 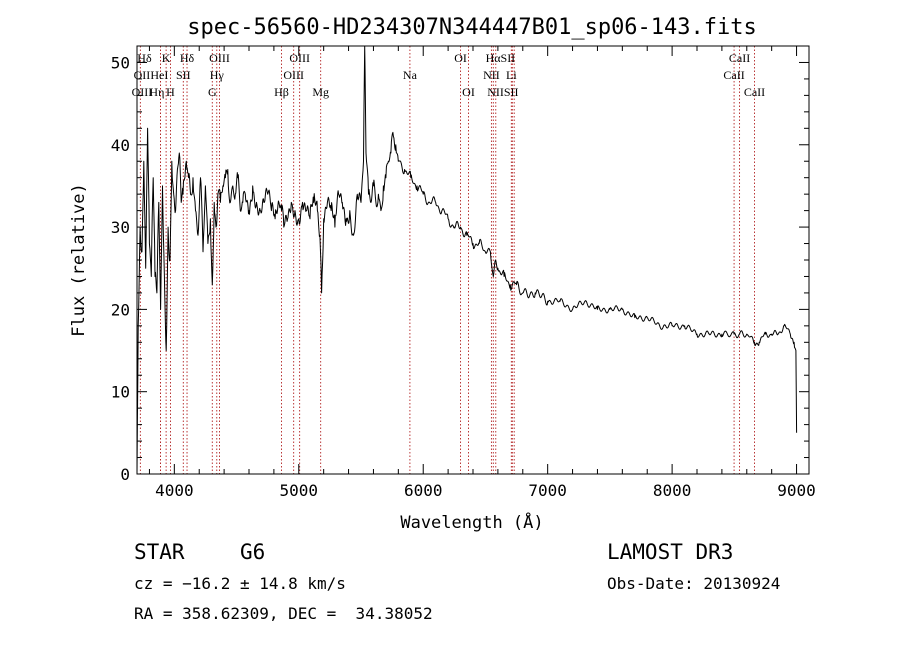 What do you see at coordinates (144, 58) in the screenshot?
I see `line-label-2: Hδ` at bounding box center [144, 58].